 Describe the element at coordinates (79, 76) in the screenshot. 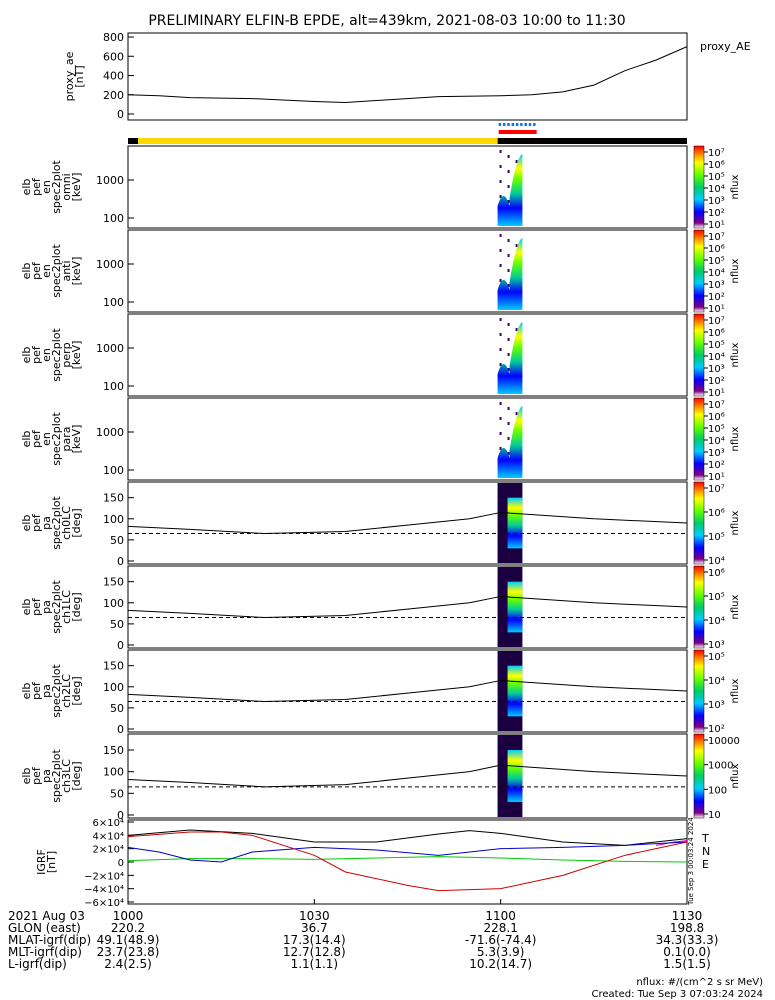

I see `proxy-ae-ylabel-line-1: [nT]` at that location.